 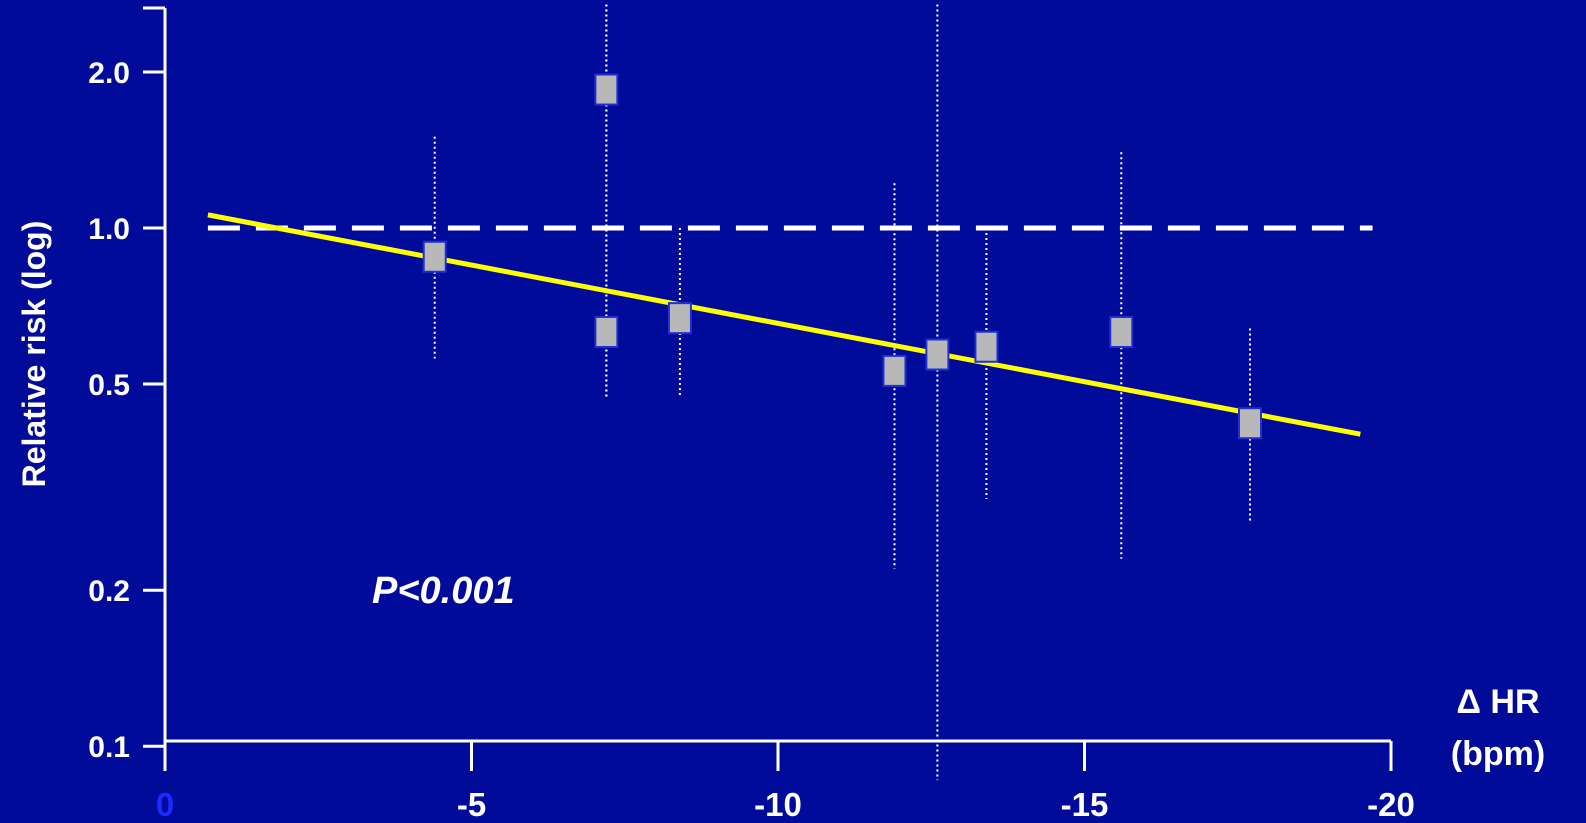 I want to click on x-axis: 0 -5 -10 -15 -20, so click(x=785, y=781).